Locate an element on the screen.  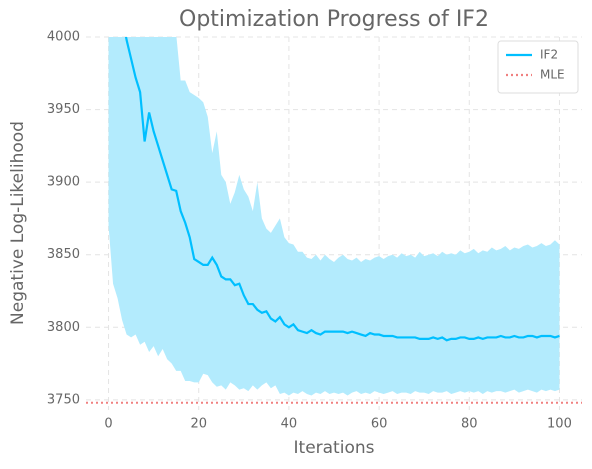
legend-box is located at coordinates (538, 67).